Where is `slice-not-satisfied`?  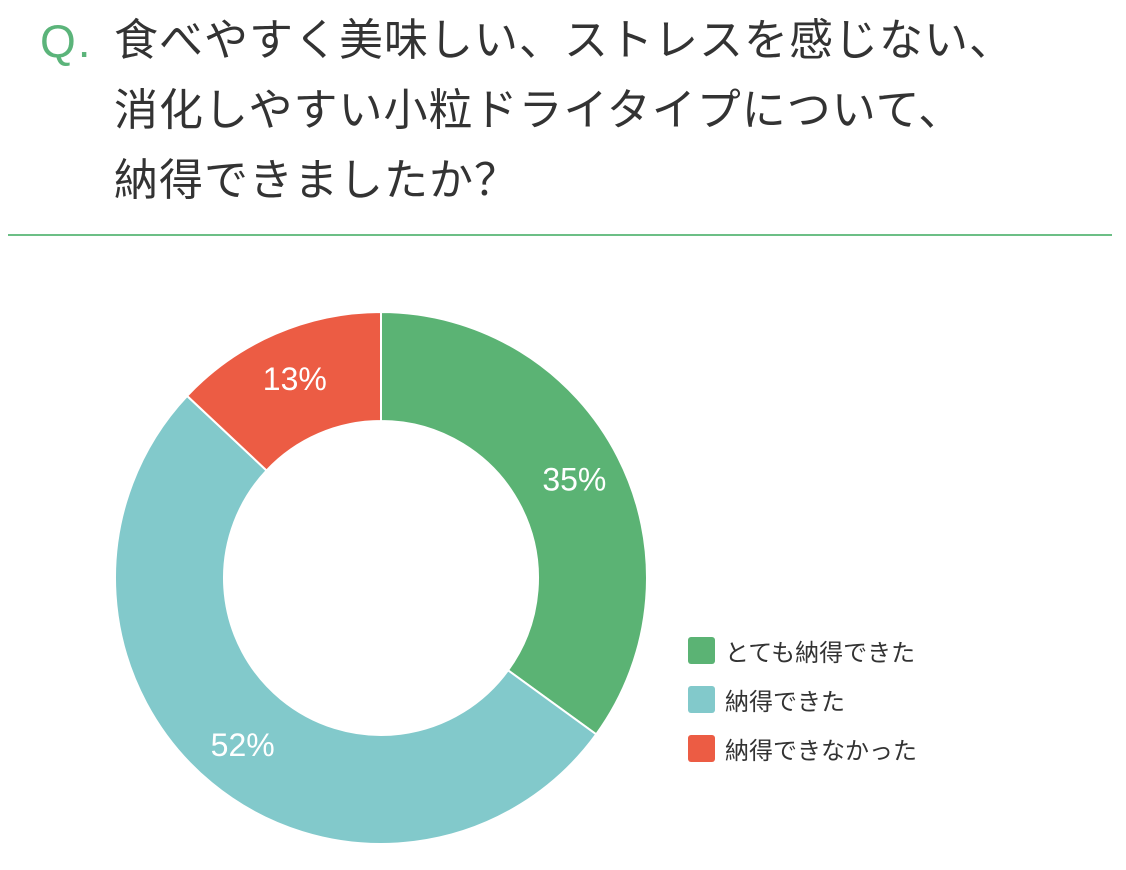 slice-not-satisfied is located at coordinates (283, 391).